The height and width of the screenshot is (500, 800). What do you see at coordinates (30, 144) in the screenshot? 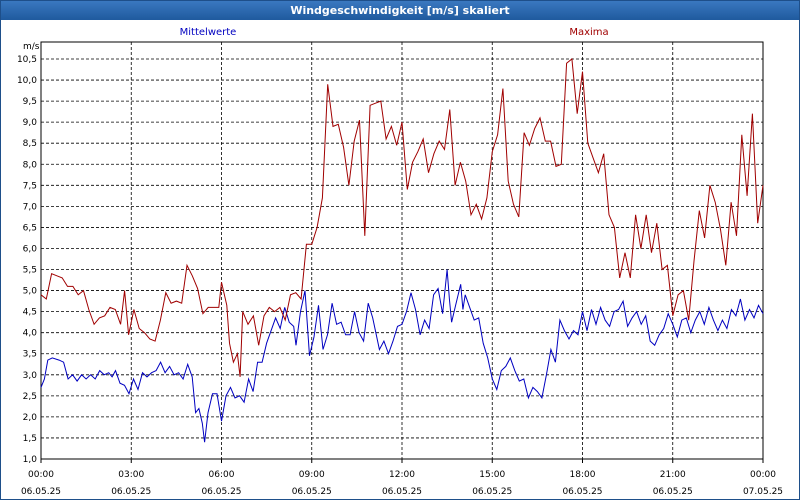
I see `y-tick-label: 8,5` at bounding box center [30, 144].